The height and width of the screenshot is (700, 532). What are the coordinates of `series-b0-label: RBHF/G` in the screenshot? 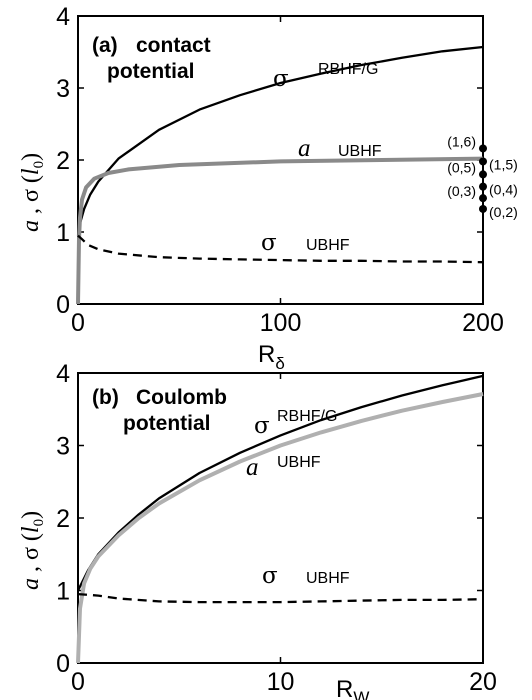 It's located at (307, 416).